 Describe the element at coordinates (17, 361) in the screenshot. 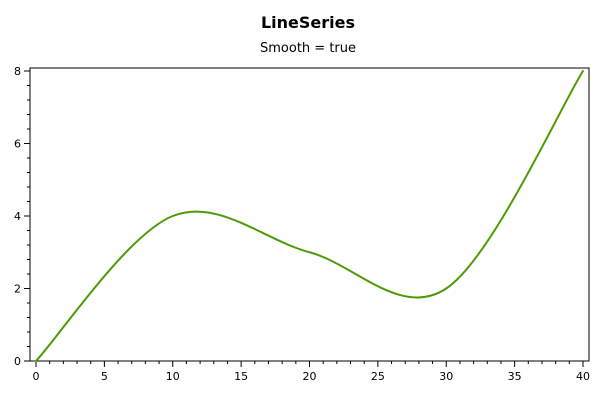

I see `y-tick-label: 0` at that location.